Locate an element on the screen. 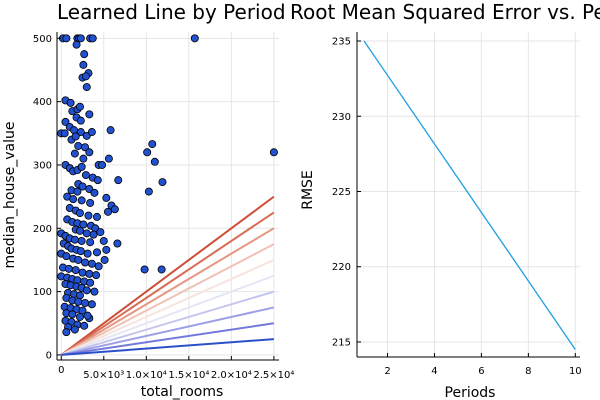 The width and height of the screenshot is (600, 400). scatter-x-tick-label: 2.5×10⁴ is located at coordinates (273, 375).